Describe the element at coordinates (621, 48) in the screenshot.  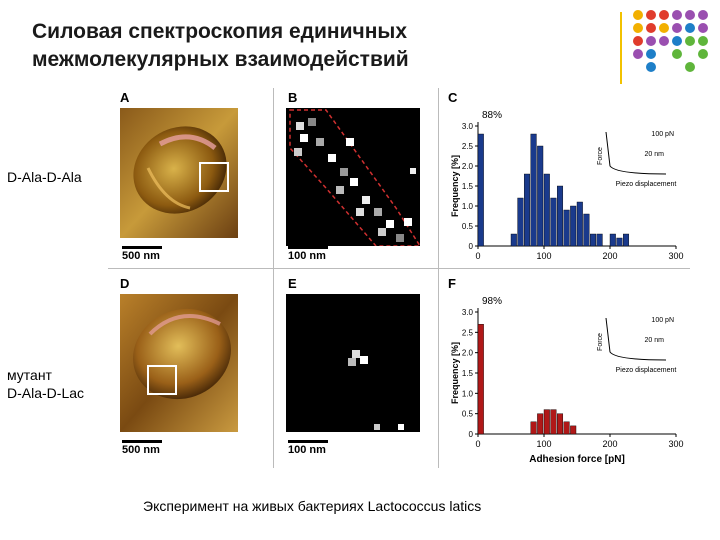
I see `accent-line` at that location.